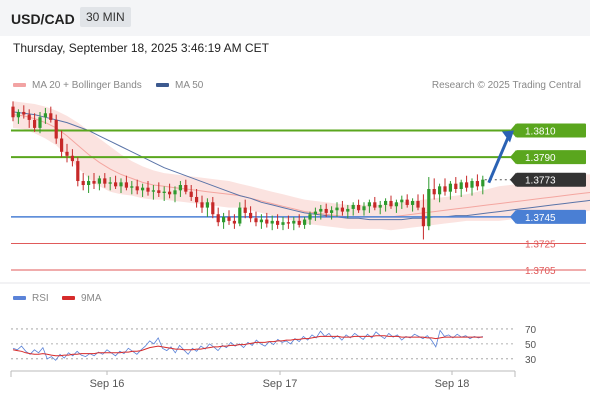  I want to click on level-label-support: 1.3725, so click(540, 244).